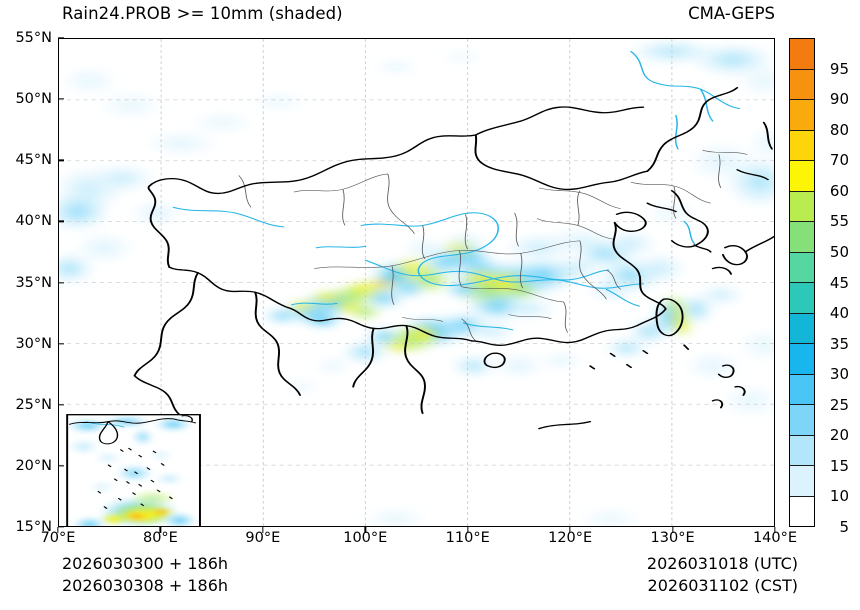  What do you see at coordinates (33, 221) in the screenshot?
I see `y-axis-tick-label: 40°N` at bounding box center [33, 221].